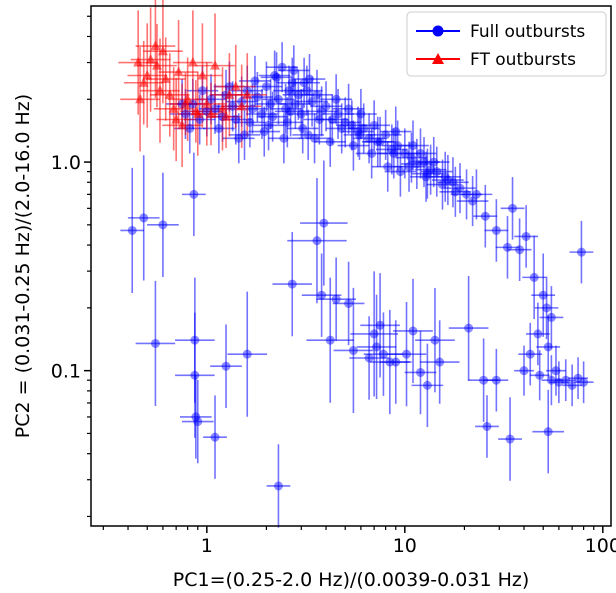 This screenshot has height=593, width=616. What do you see at coordinates (600, 546) in the screenshot?
I see `x-tick-label: 100` at bounding box center [600, 546].